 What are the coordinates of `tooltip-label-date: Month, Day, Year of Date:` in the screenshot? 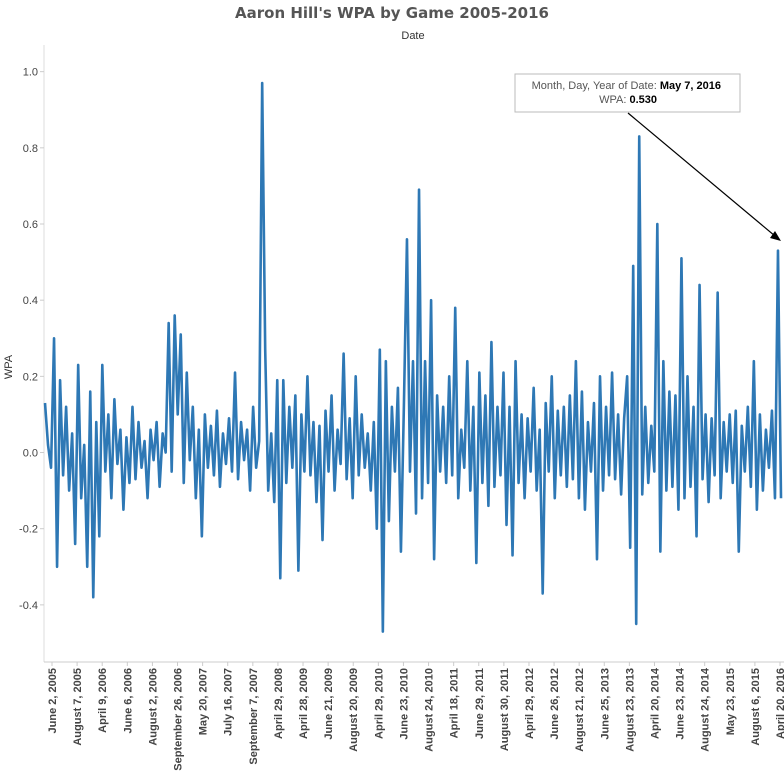 It's located at (594, 86).